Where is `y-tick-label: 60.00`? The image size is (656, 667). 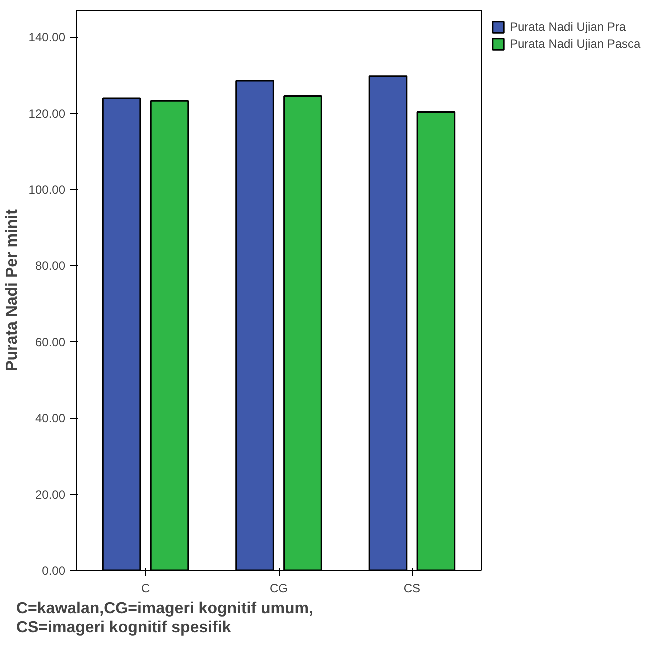 y-tick-label: 60.00 is located at coordinates (50, 342).